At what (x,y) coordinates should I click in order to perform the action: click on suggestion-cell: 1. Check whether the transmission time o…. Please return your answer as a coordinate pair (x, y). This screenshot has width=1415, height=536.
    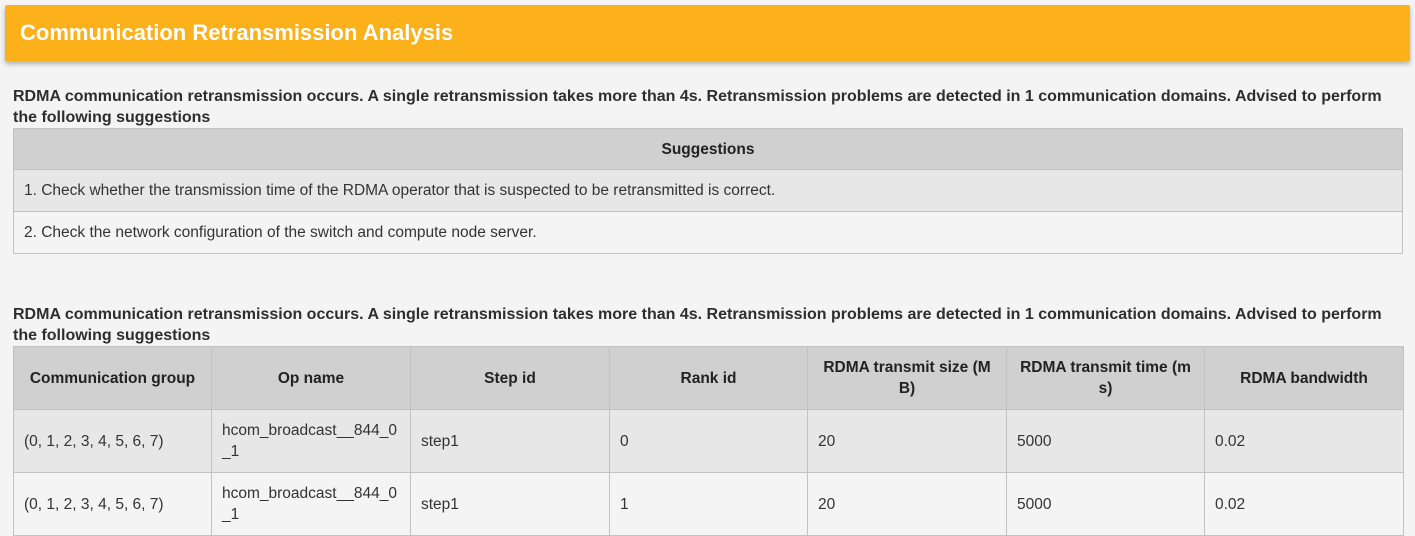
    Looking at the image, I should click on (708, 190).